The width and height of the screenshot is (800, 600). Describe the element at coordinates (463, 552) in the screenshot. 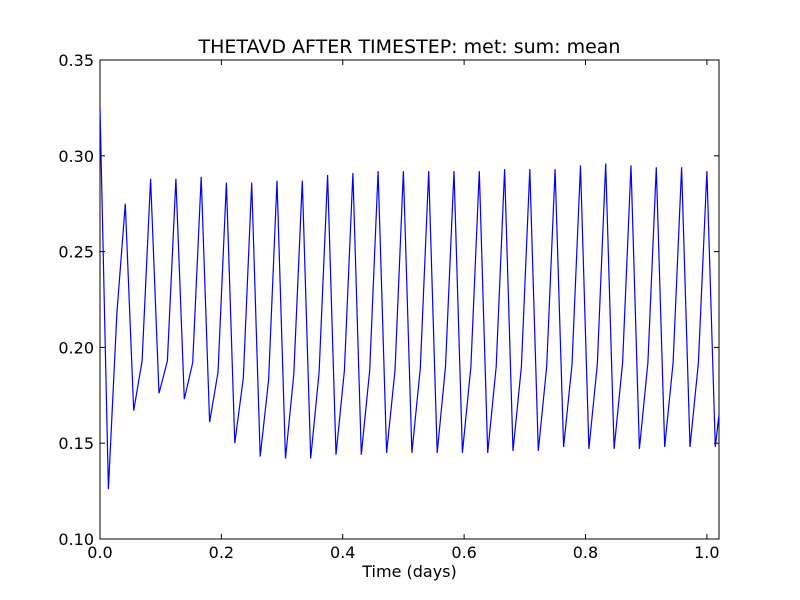

I see `x-tick-label: 0.6` at that location.